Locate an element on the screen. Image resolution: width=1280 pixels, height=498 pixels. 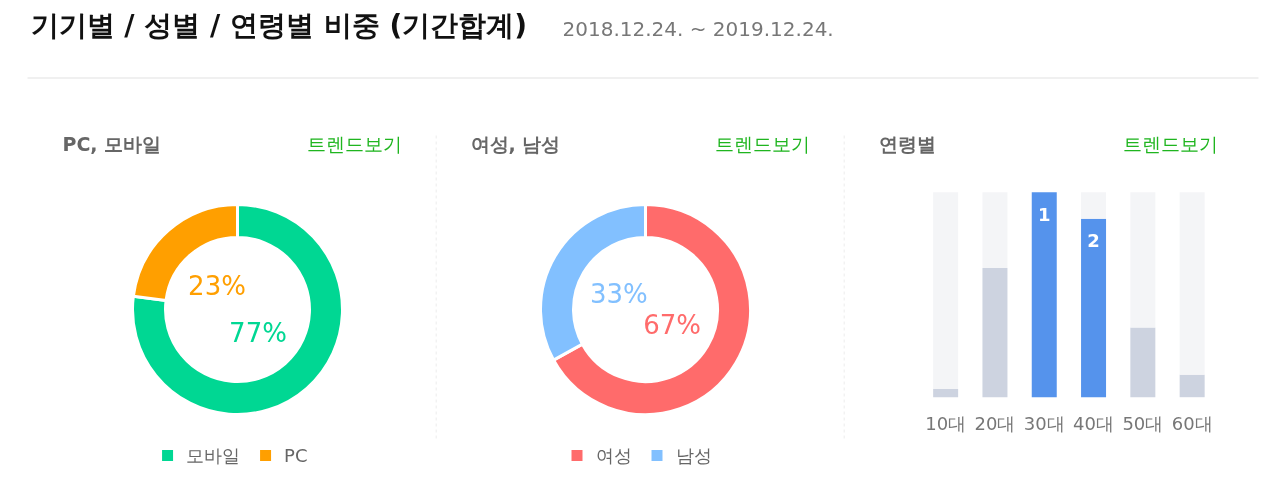
chart-title: PC, 모바일 is located at coordinates (112, 143).